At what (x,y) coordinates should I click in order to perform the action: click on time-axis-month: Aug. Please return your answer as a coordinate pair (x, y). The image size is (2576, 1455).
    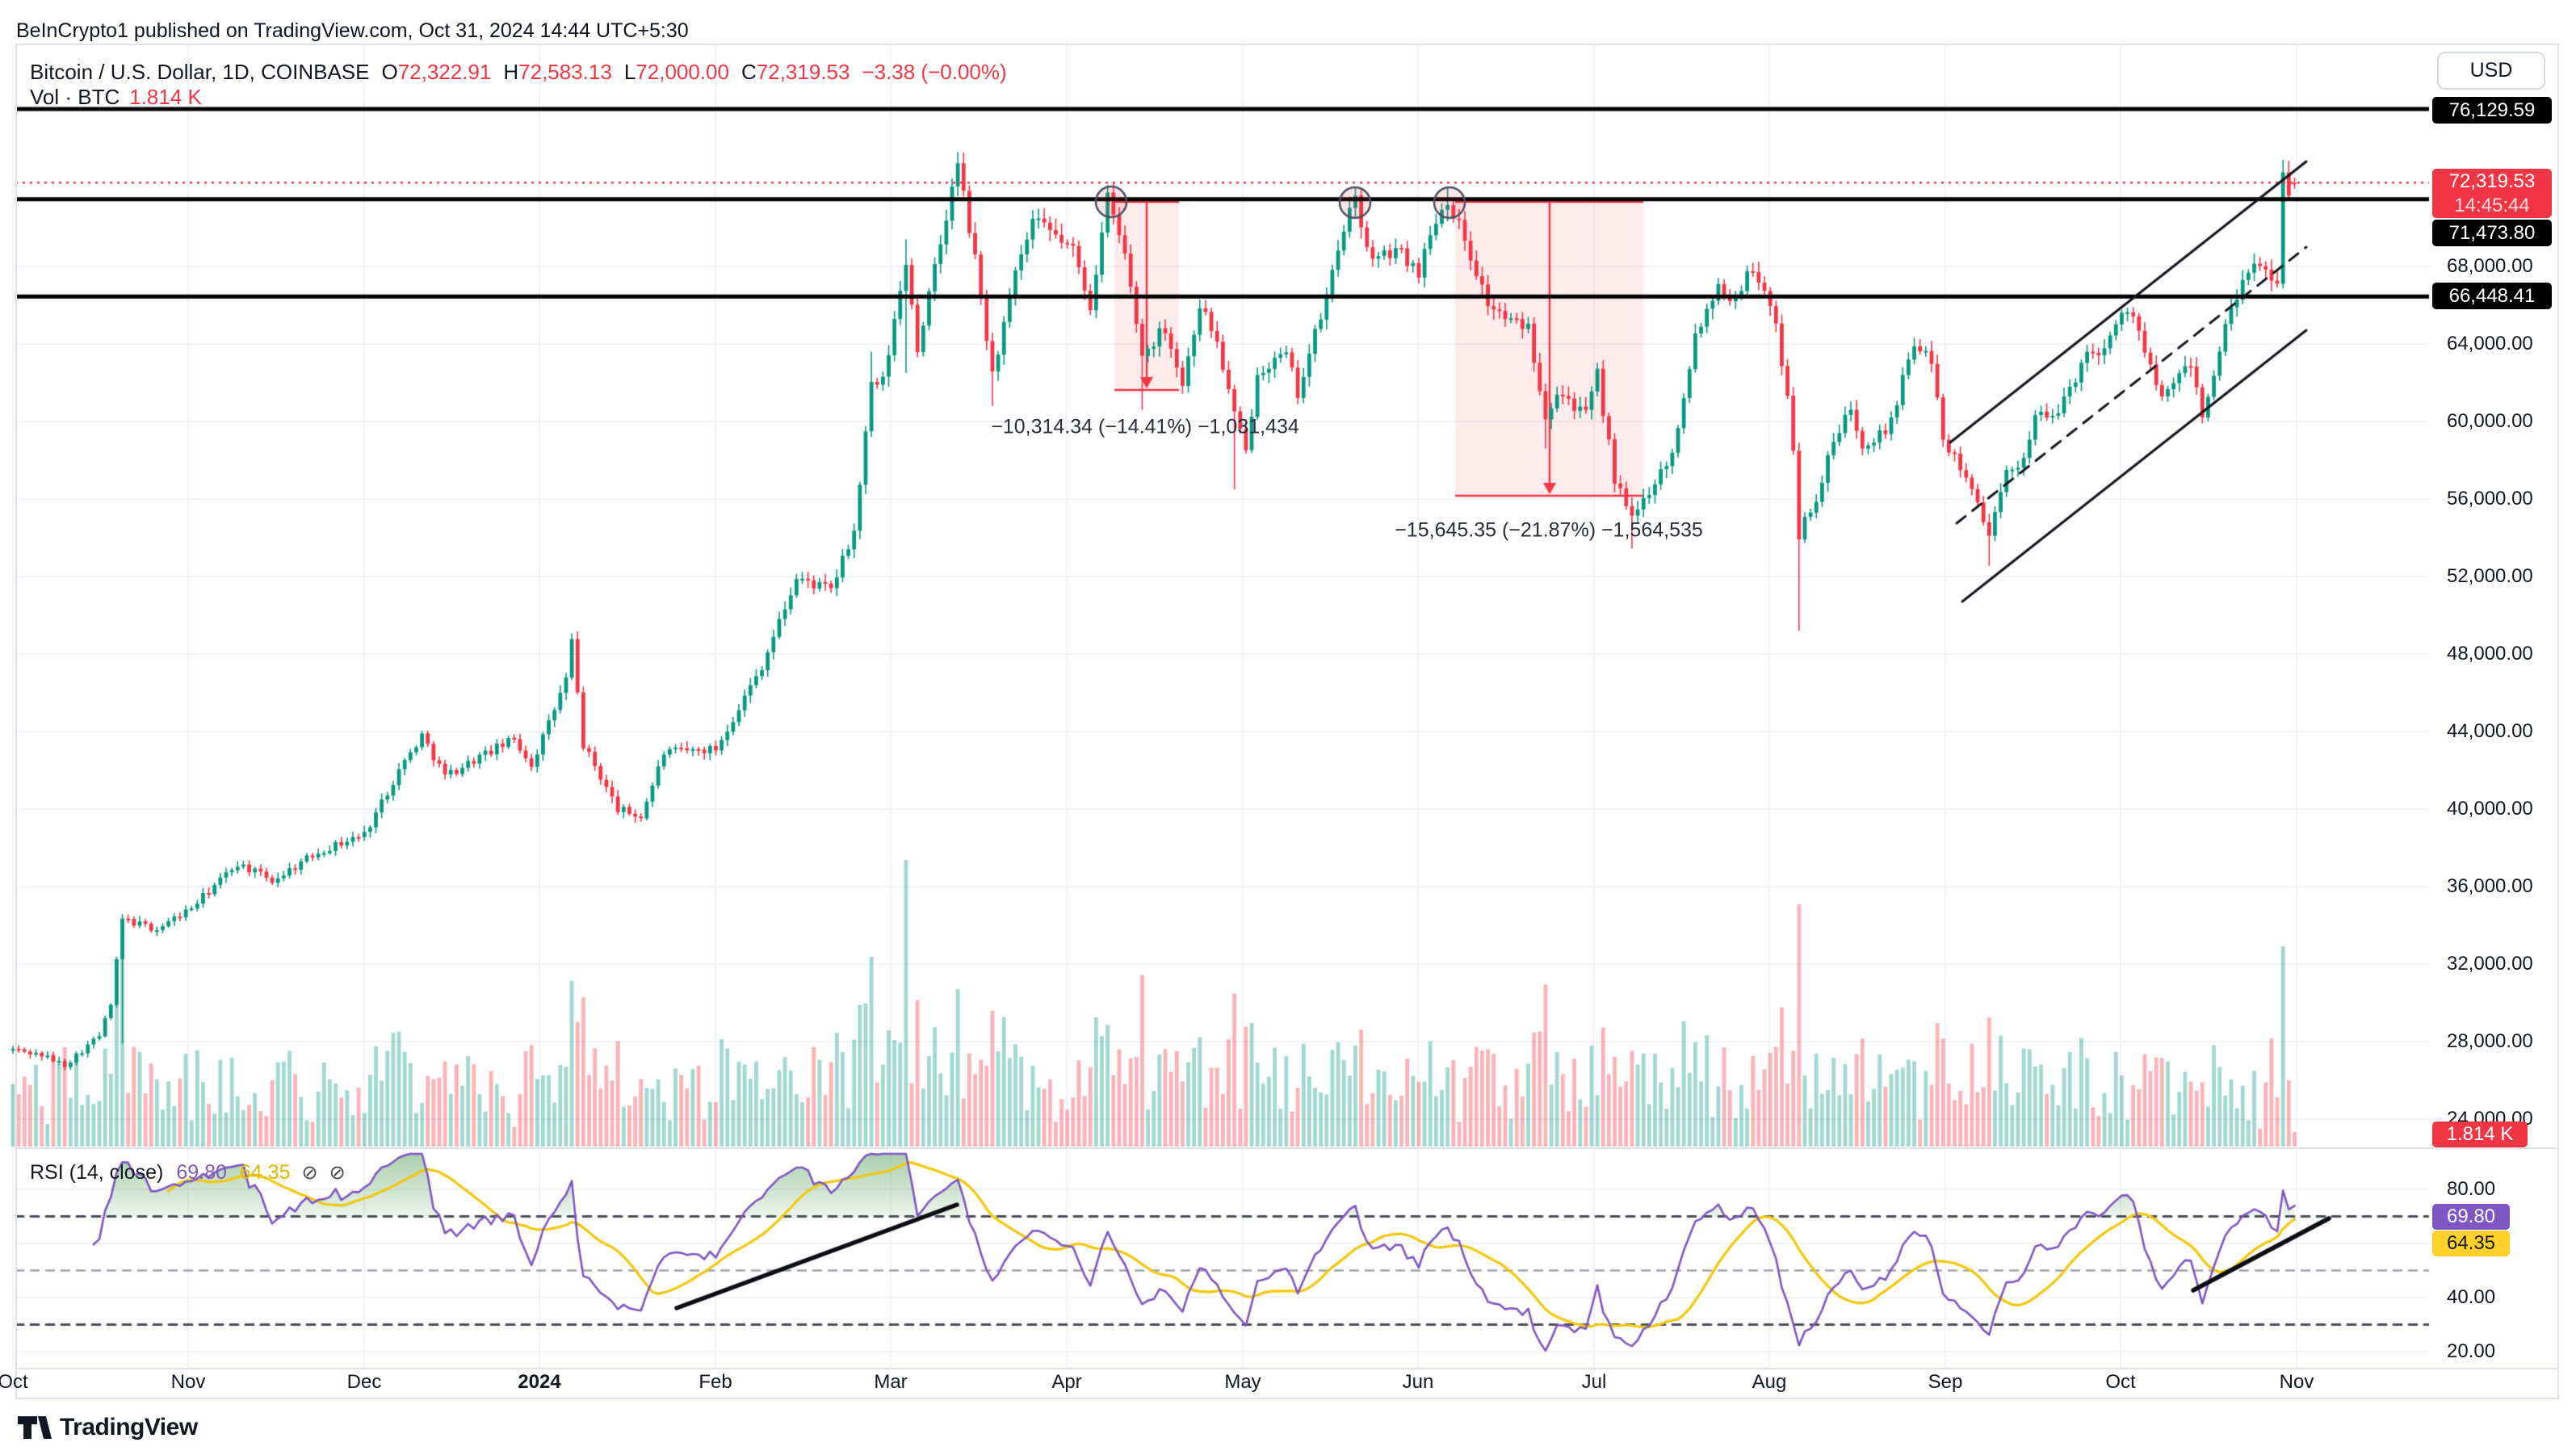
    Looking at the image, I should click on (1769, 1382).